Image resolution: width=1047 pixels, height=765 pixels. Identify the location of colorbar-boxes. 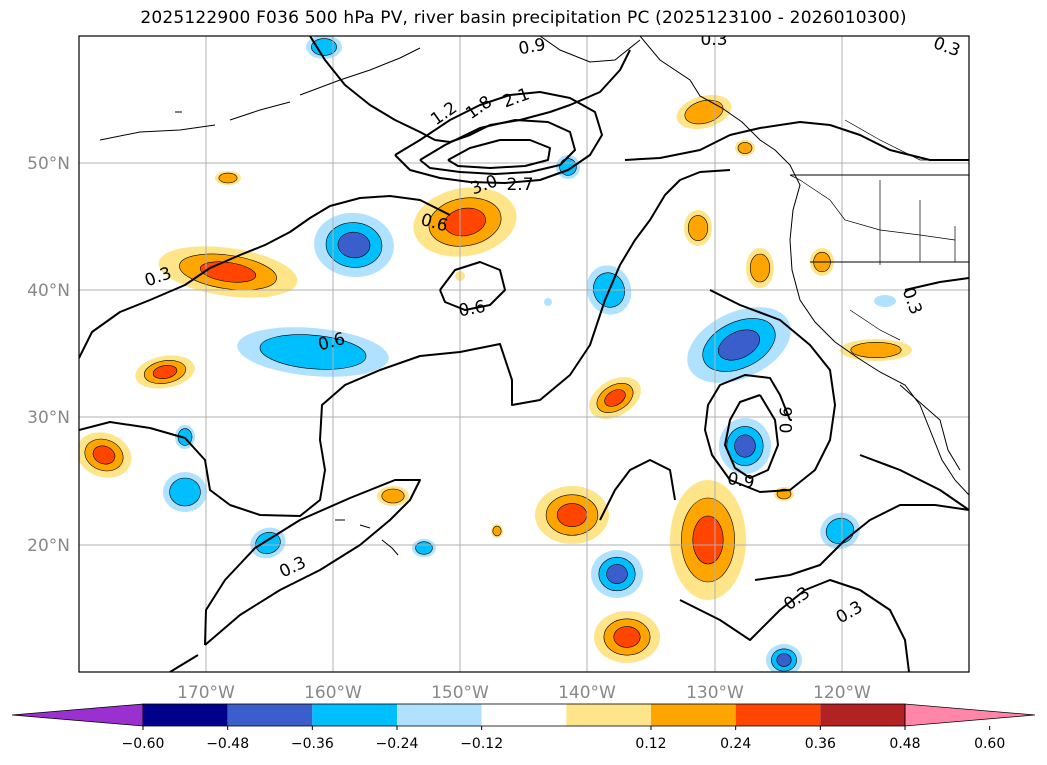
(523, 715).